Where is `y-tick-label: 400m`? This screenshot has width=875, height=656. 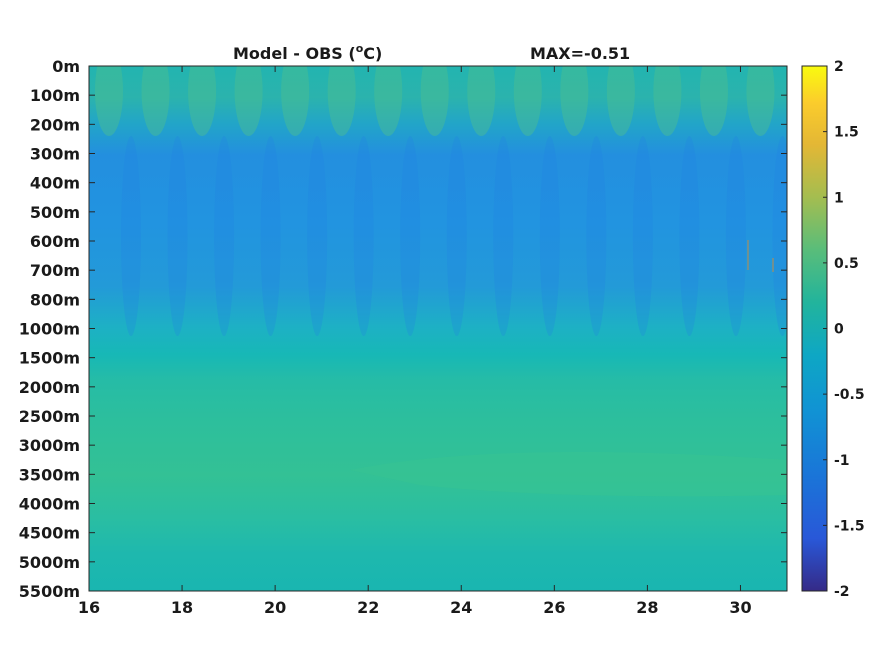
y-tick-label: 400m is located at coordinates (55, 183).